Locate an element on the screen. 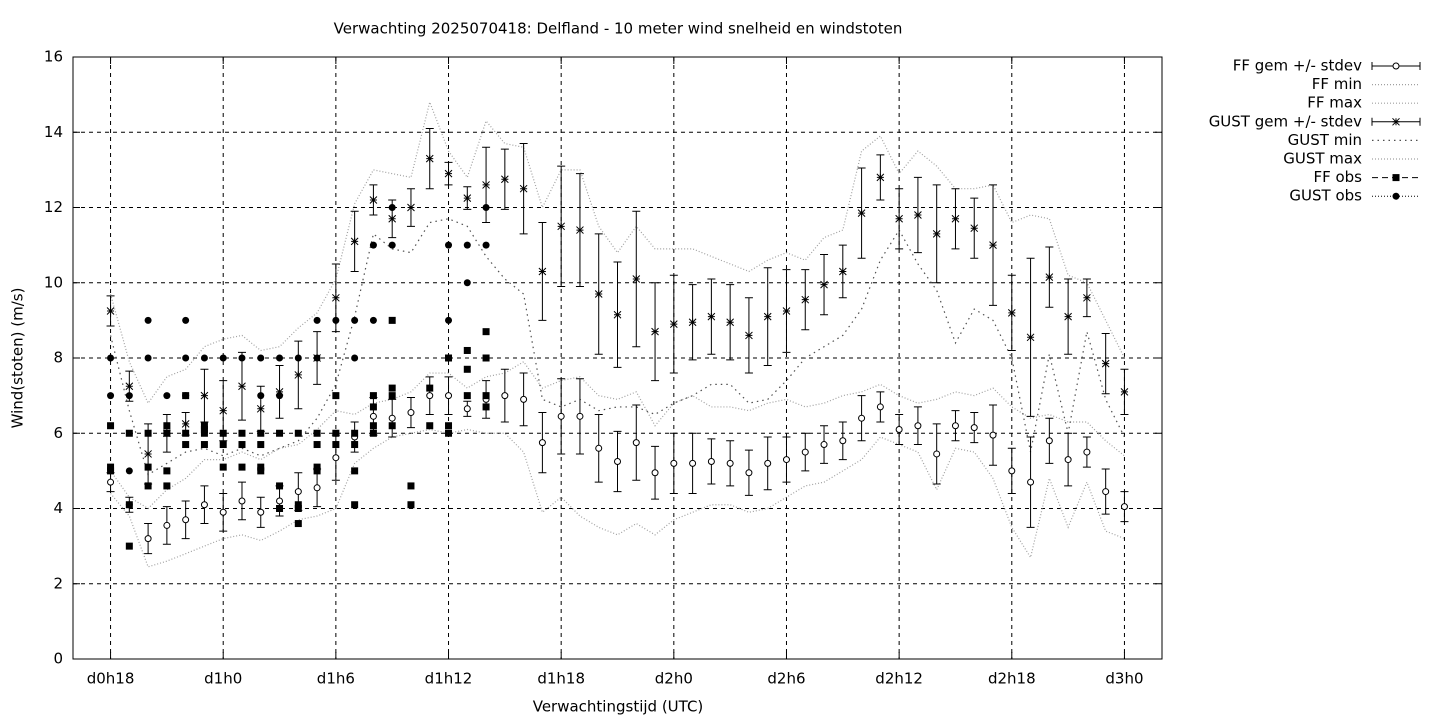 The width and height of the screenshot is (1440, 720). y-tick-label: 6 is located at coordinates (58, 433).